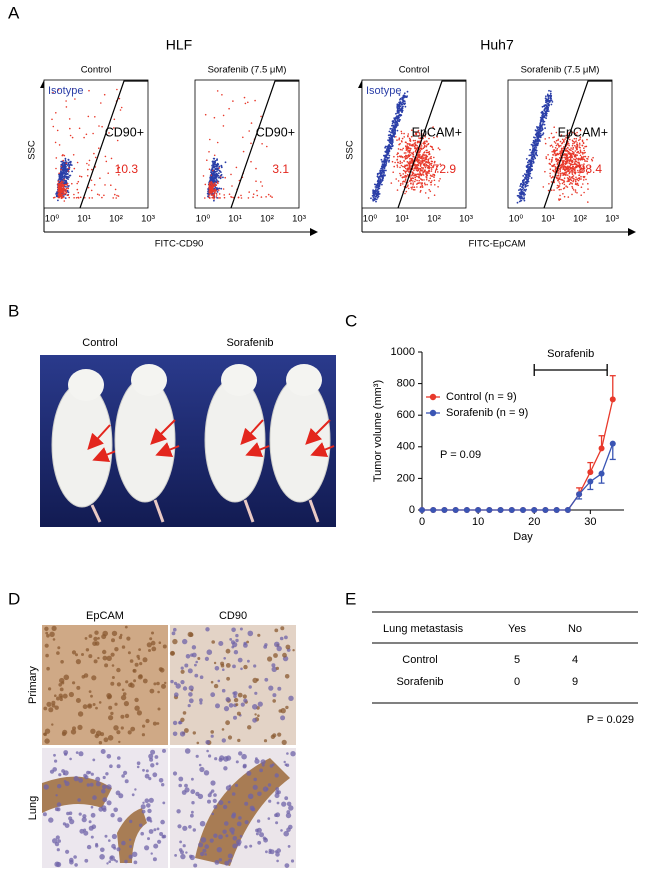  I want to click on table-header: Lung metastasis, so click(423, 629).